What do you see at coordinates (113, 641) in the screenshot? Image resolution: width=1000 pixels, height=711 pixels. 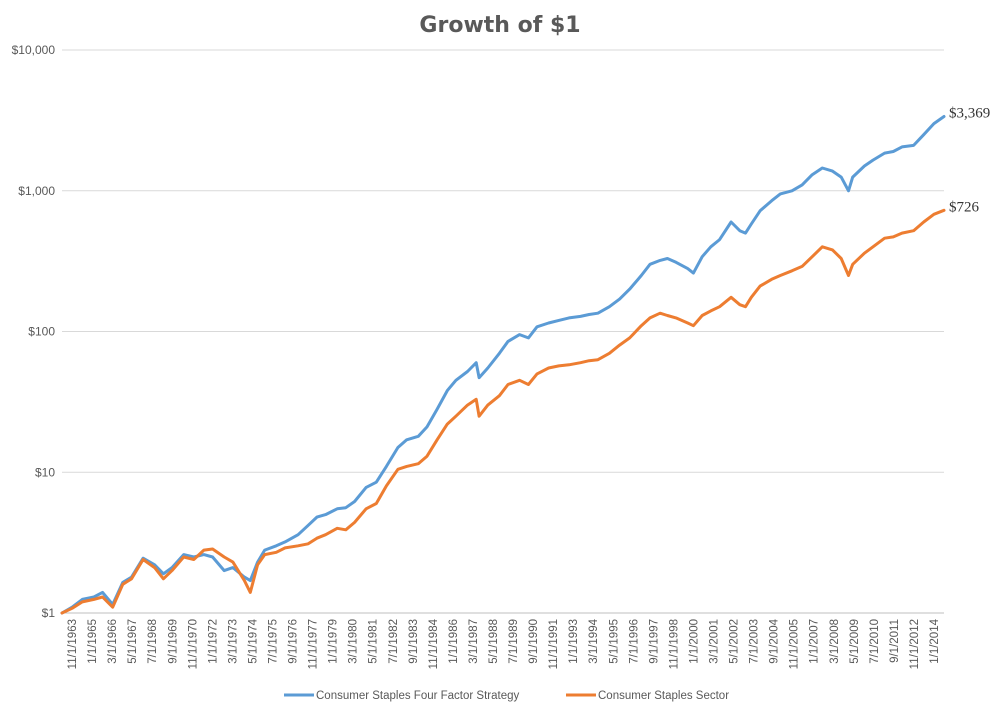 I see `x-tick-label: 3/1/1966` at bounding box center [113, 641].